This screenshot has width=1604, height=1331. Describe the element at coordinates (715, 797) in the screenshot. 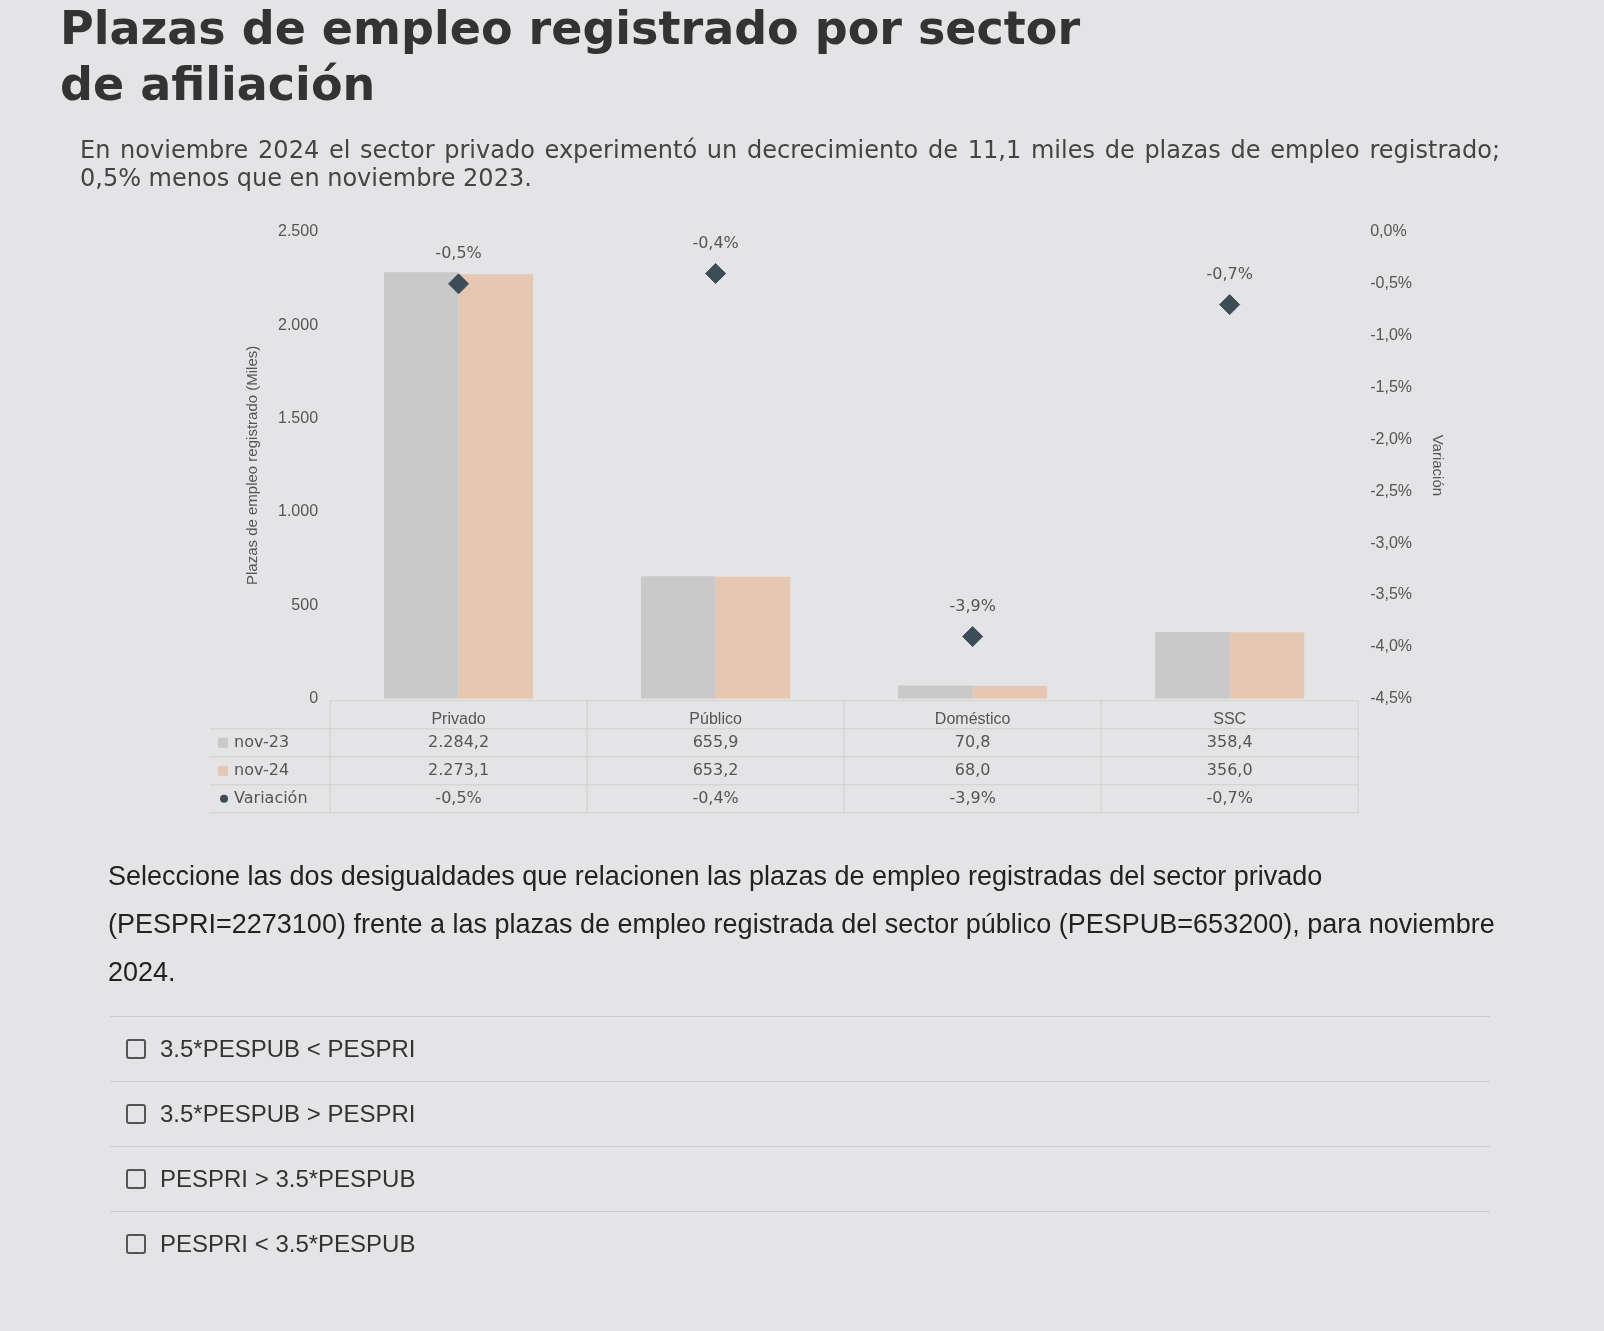

I see `data-label: -0,4%` at that location.